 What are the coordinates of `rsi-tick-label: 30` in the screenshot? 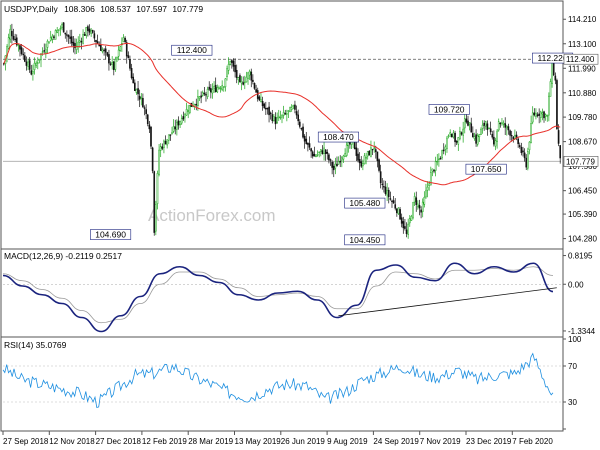 It's located at (572, 402).